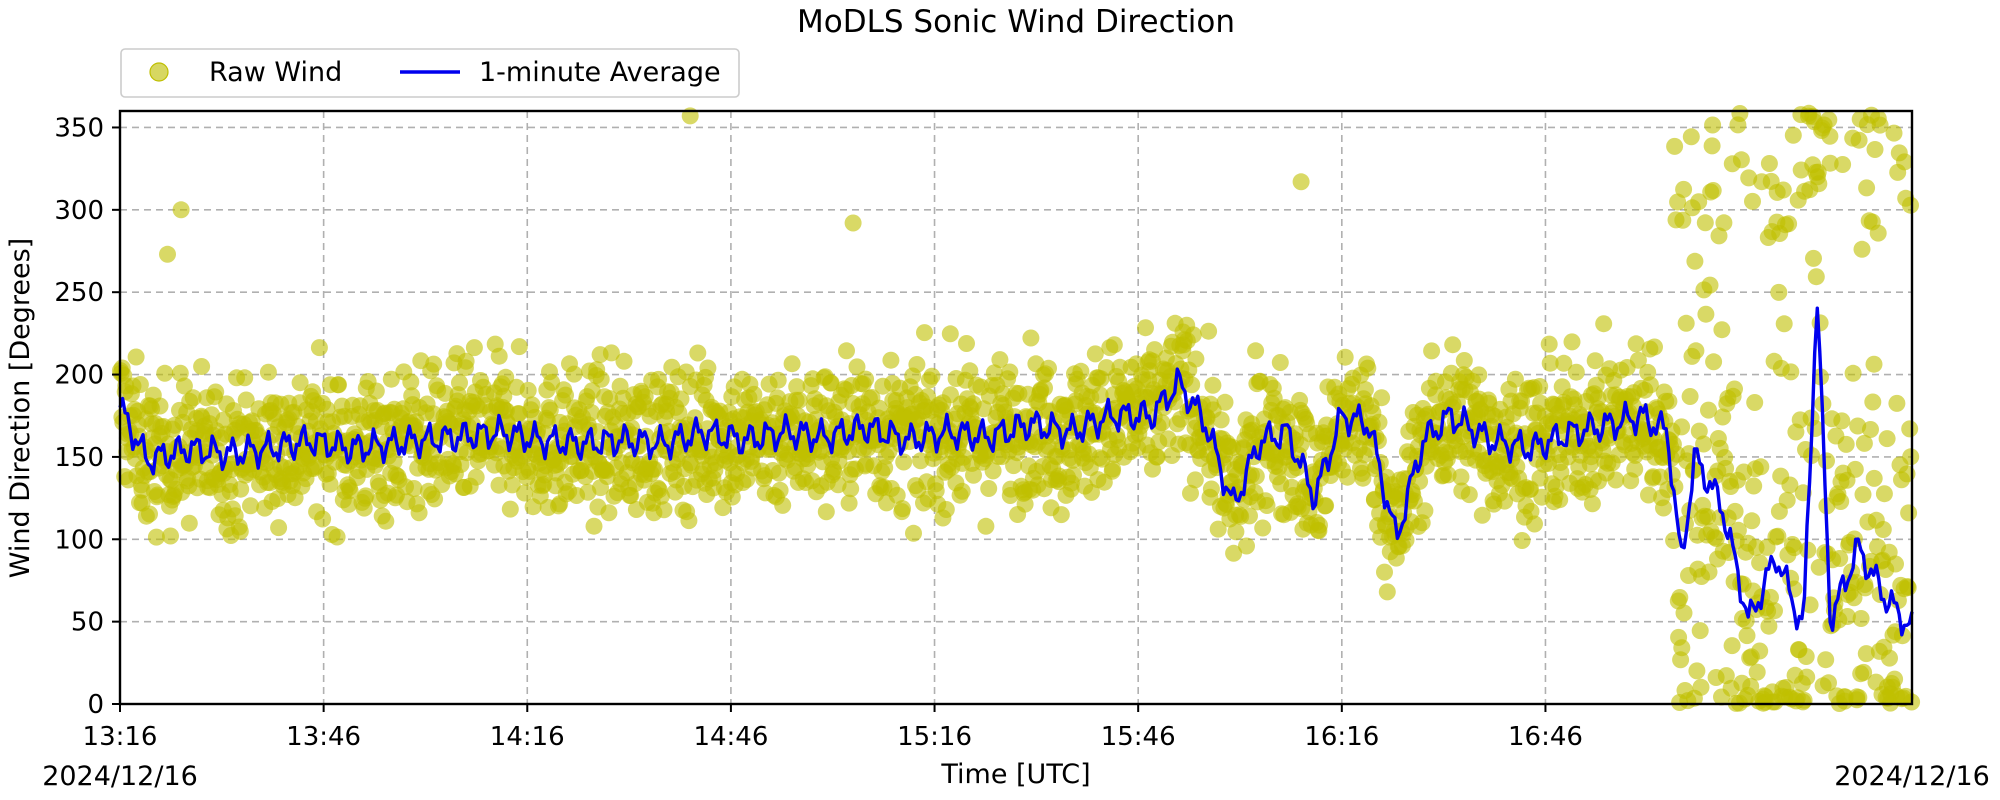  Describe the element at coordinates (934, 737) in the screenshot. I see `x-tick-label: 15:16` at that location.